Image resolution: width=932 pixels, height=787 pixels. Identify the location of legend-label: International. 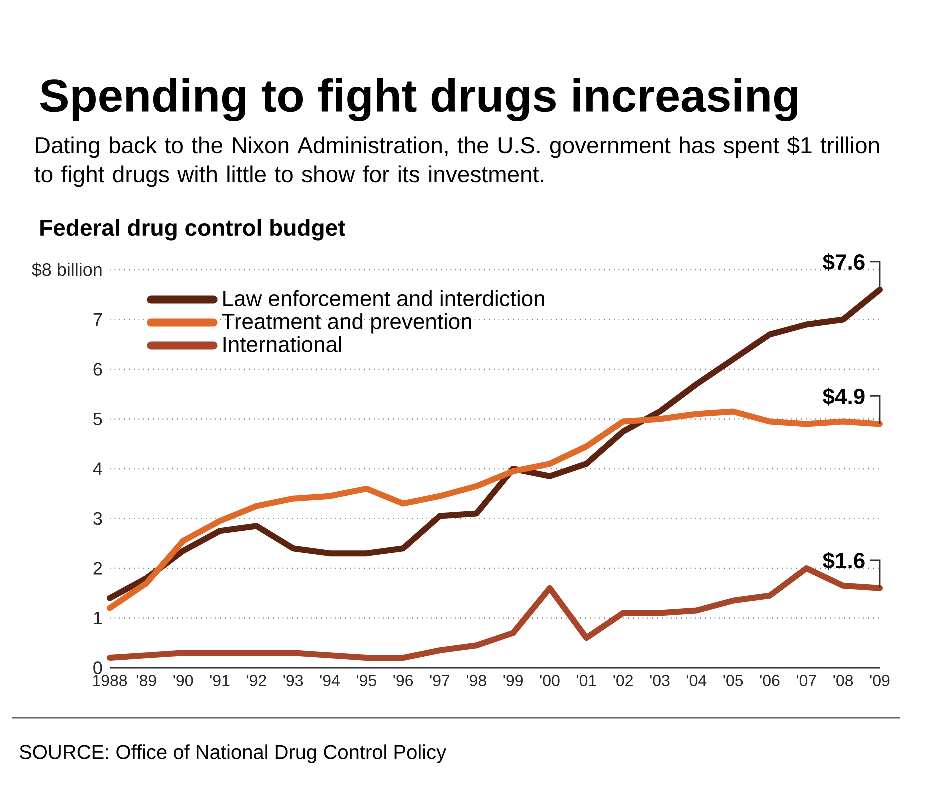
(283, 344).